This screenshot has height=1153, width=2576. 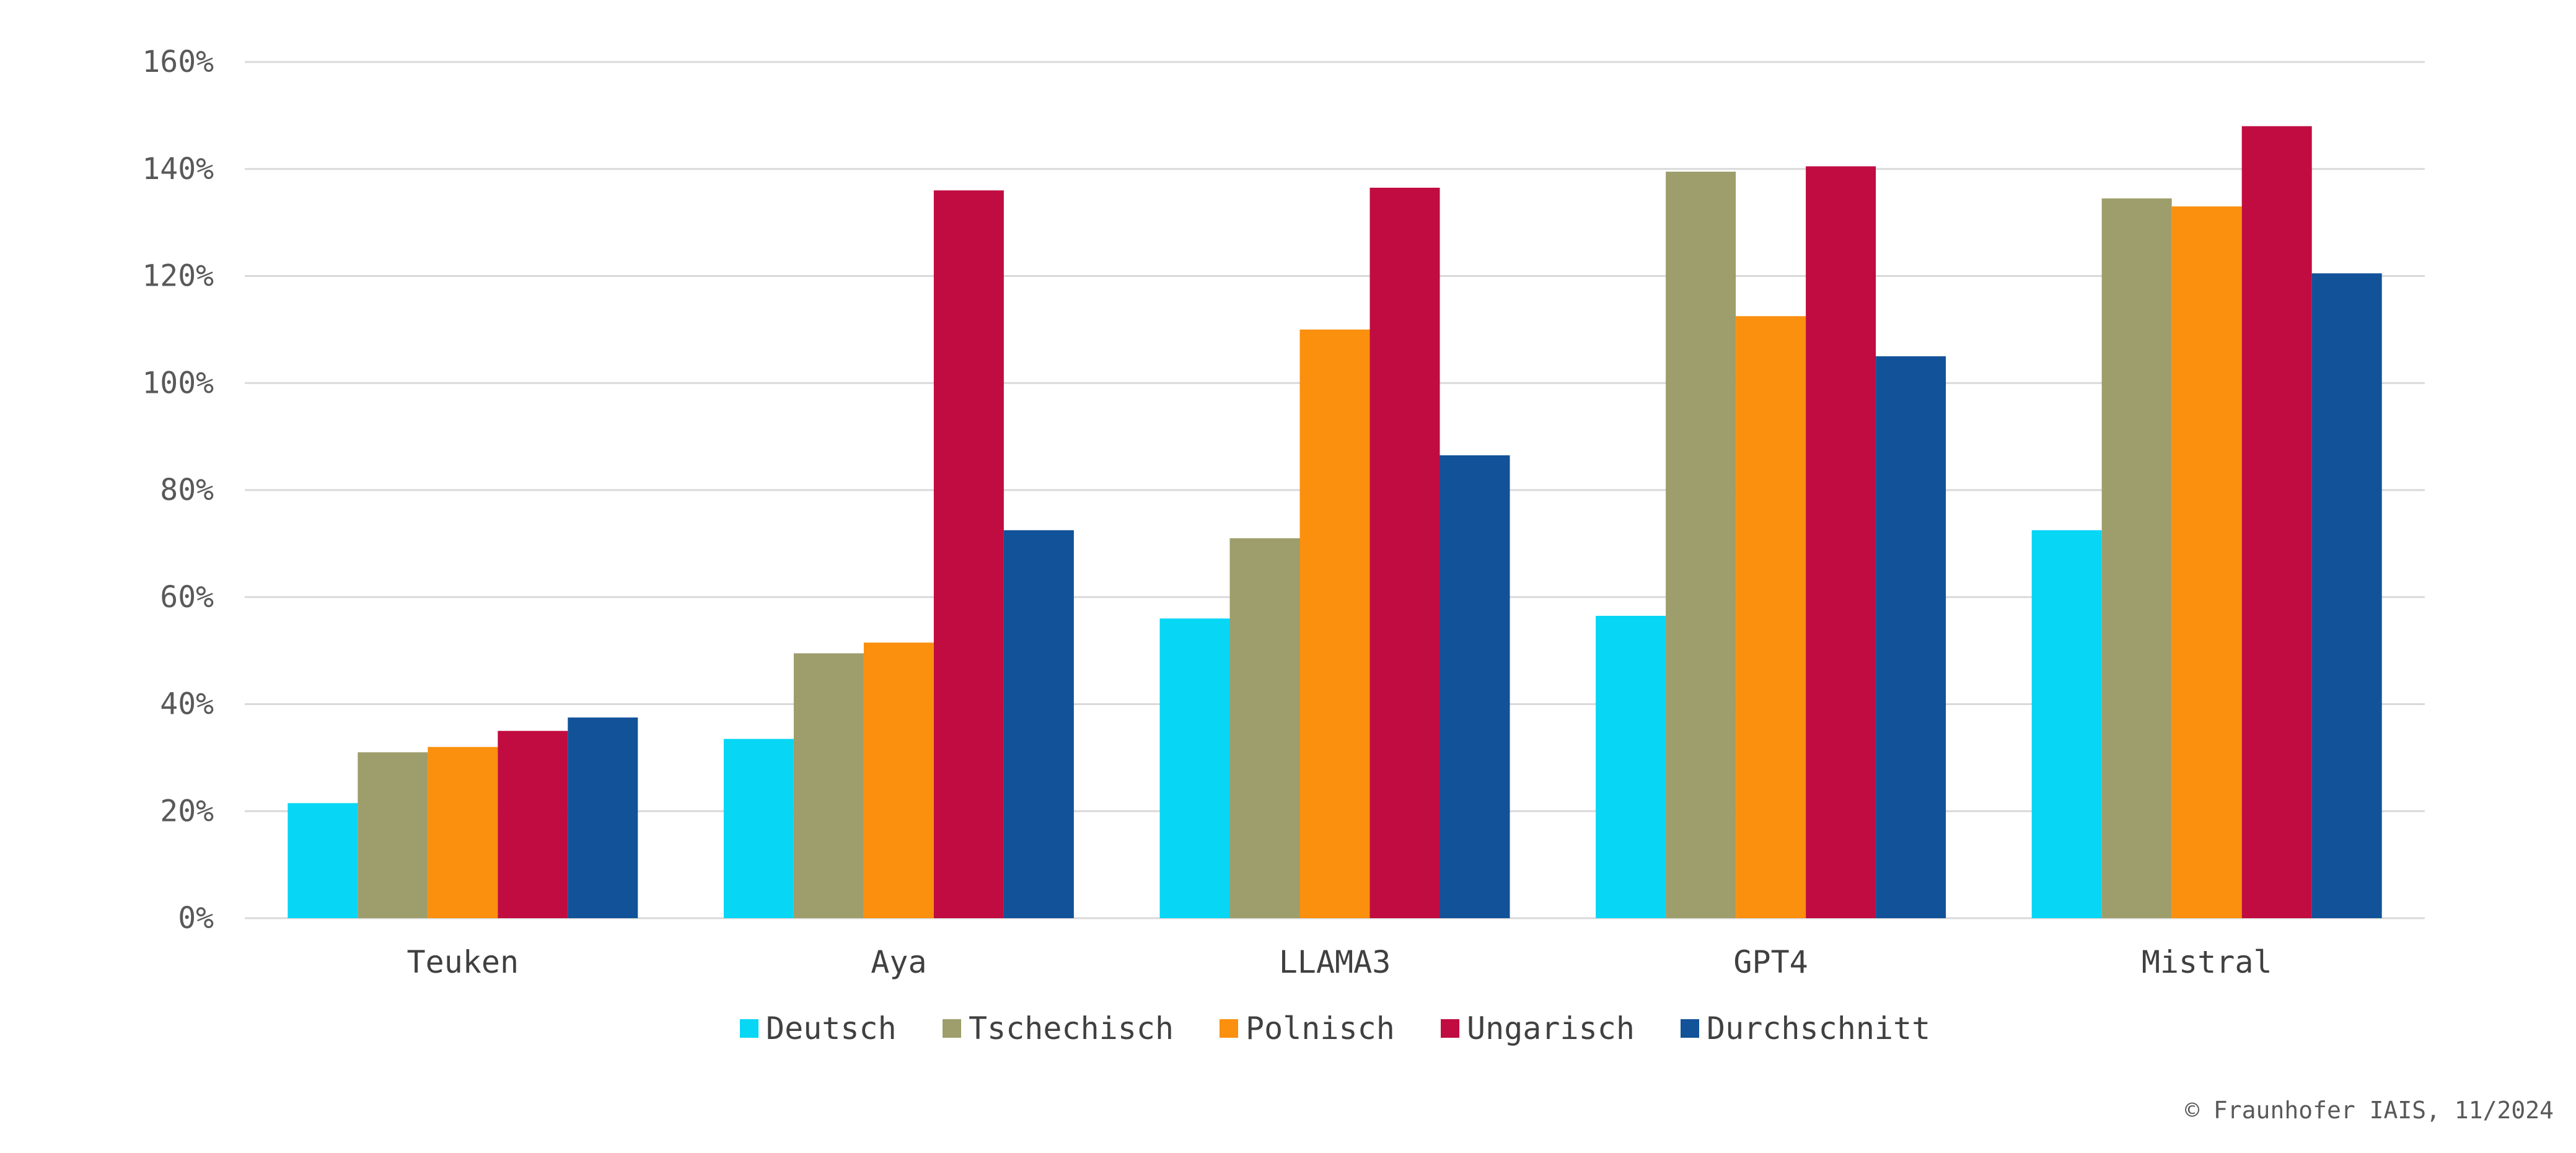 I want to click on bar-ungarisch-mistral, so click(x=2277, y=522).